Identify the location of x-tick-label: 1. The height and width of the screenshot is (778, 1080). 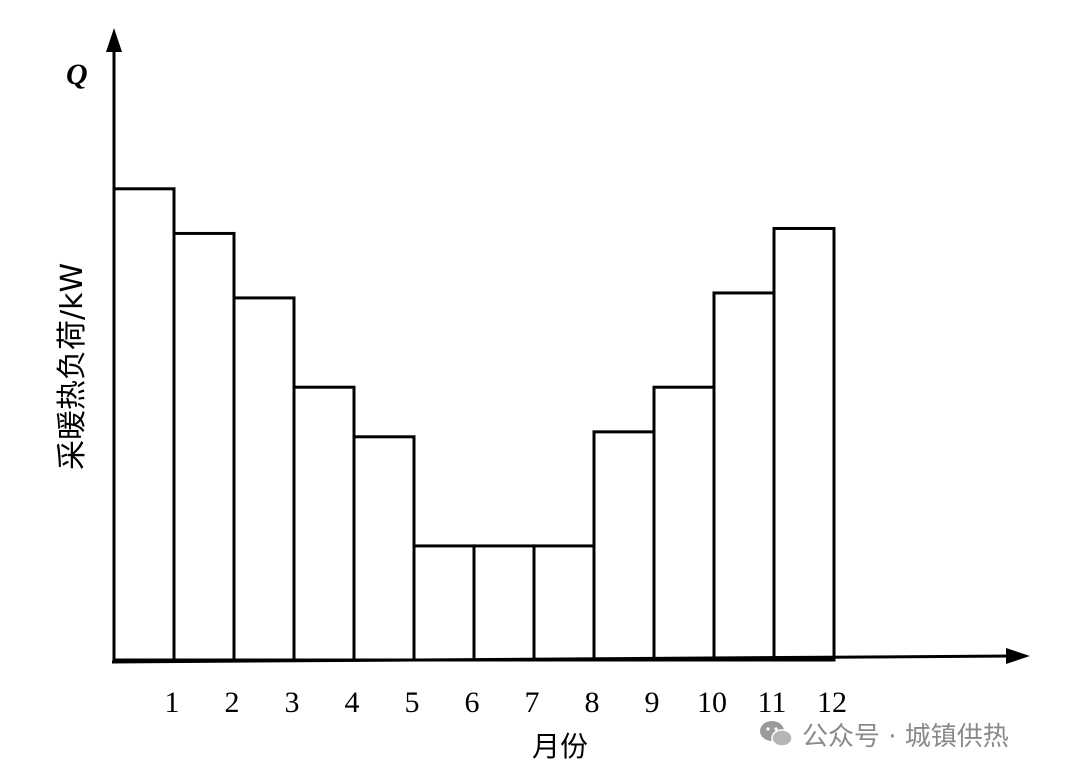
(172, 702).